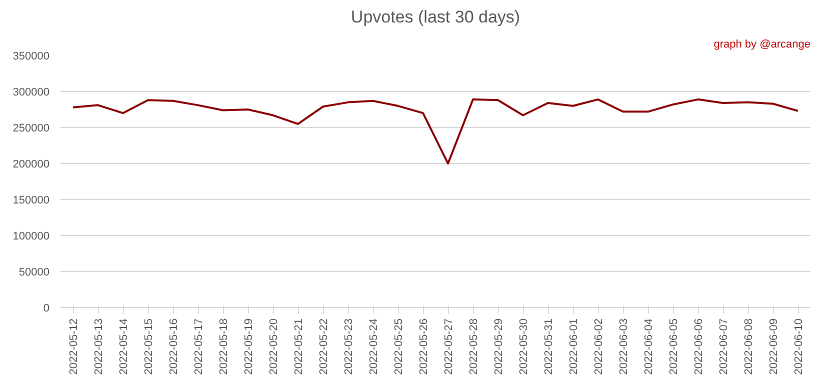 This screenshot has width=832, height=379. What do you see at coordinates (399, 346) in the screenshot?
I see `x-tick-label: 2022-05-25` at bounding box center [399, 346].